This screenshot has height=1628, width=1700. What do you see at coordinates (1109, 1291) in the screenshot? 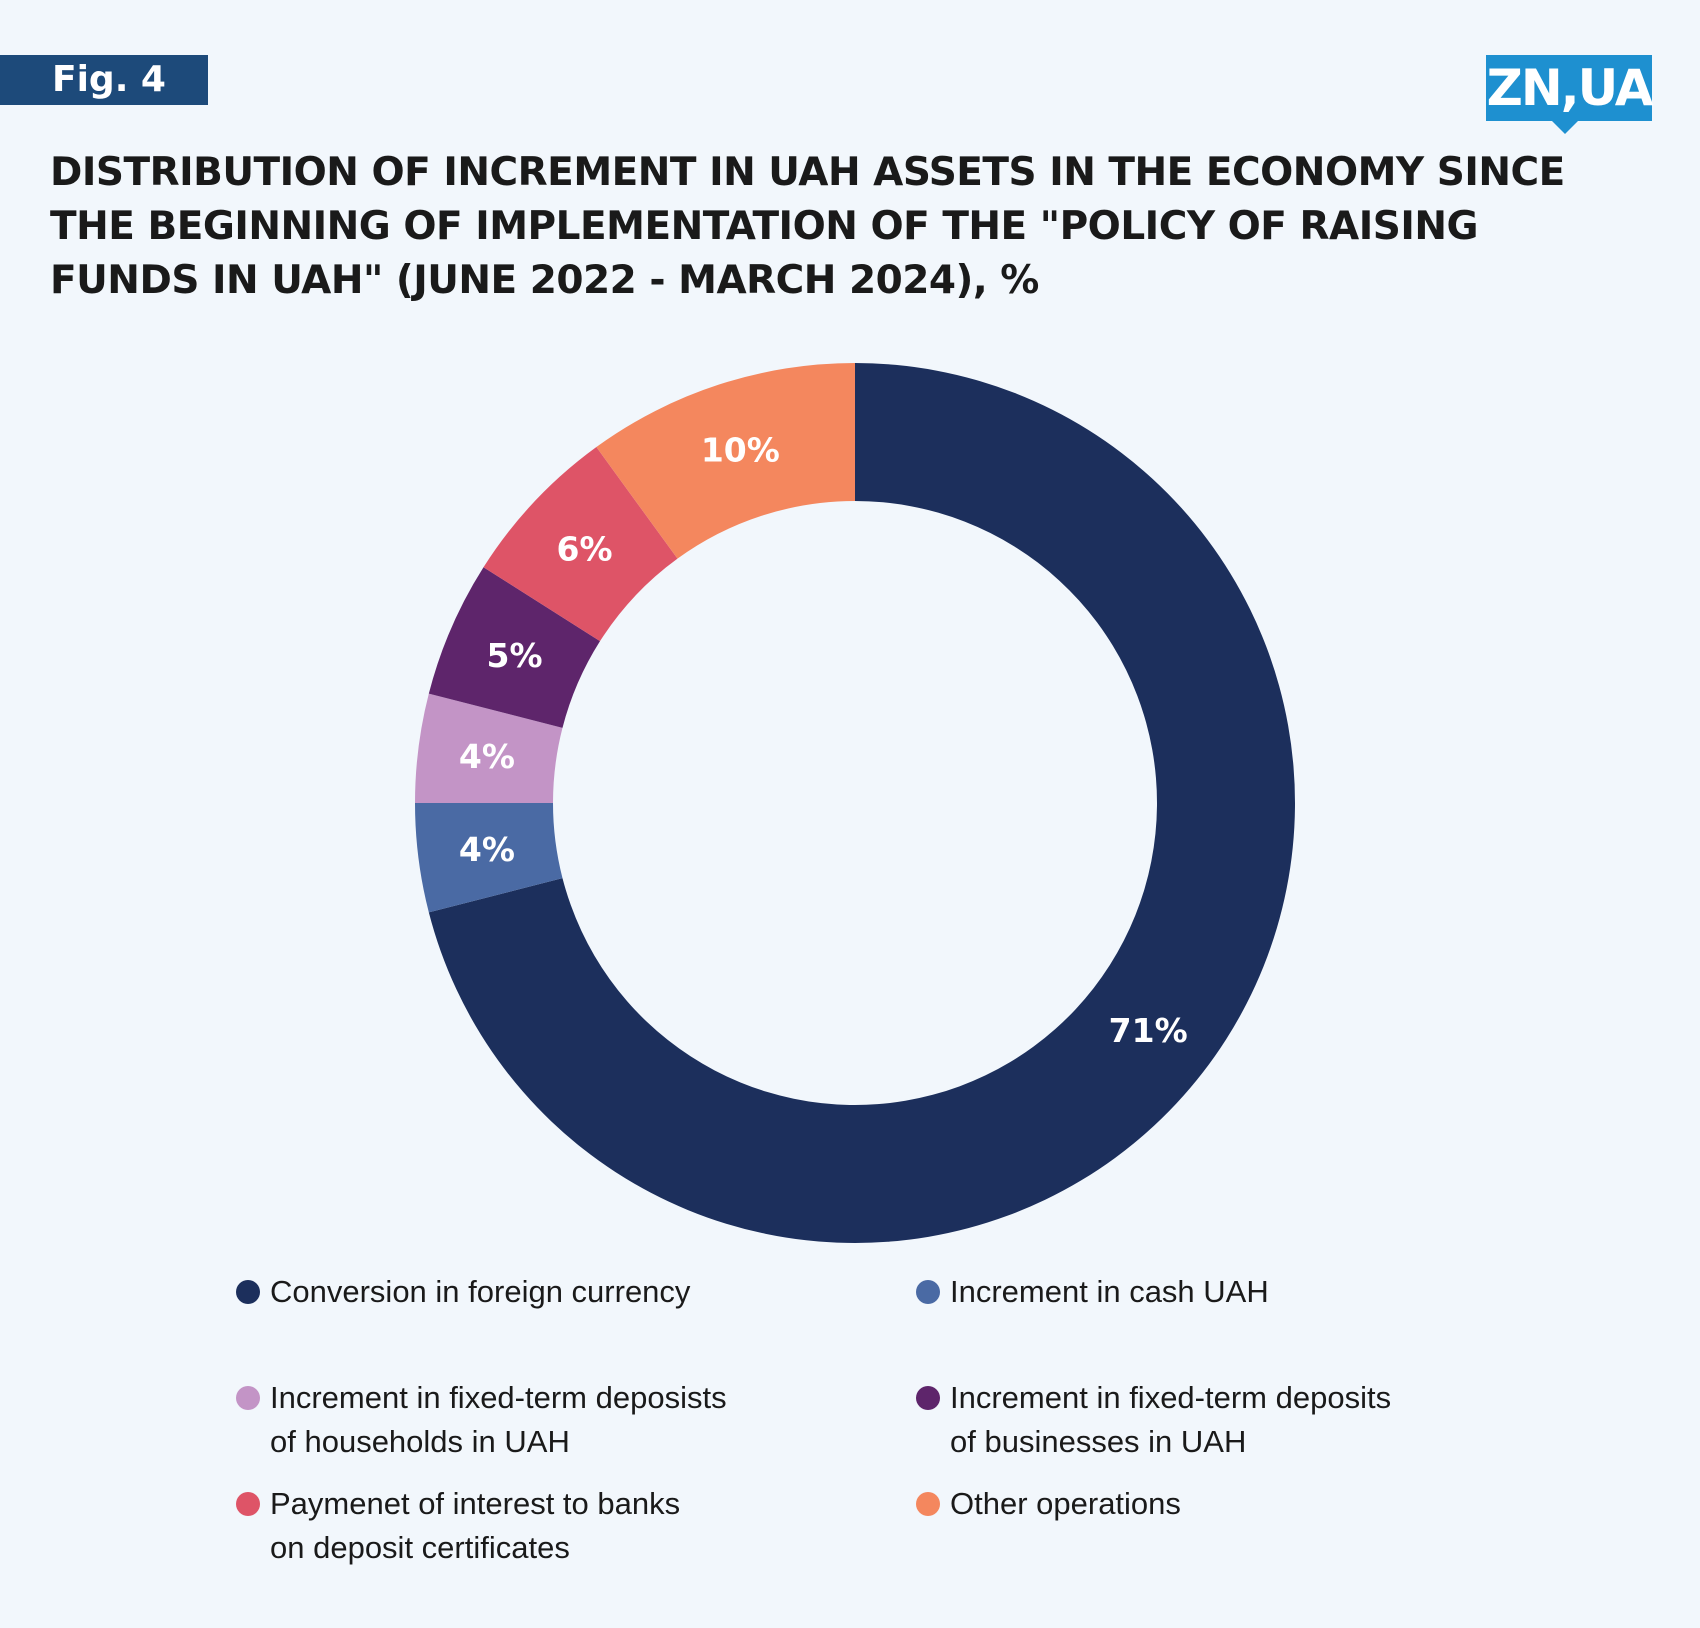
I see `legend-label: Increment in cash UAH` at bounding box center [1109, 1291].